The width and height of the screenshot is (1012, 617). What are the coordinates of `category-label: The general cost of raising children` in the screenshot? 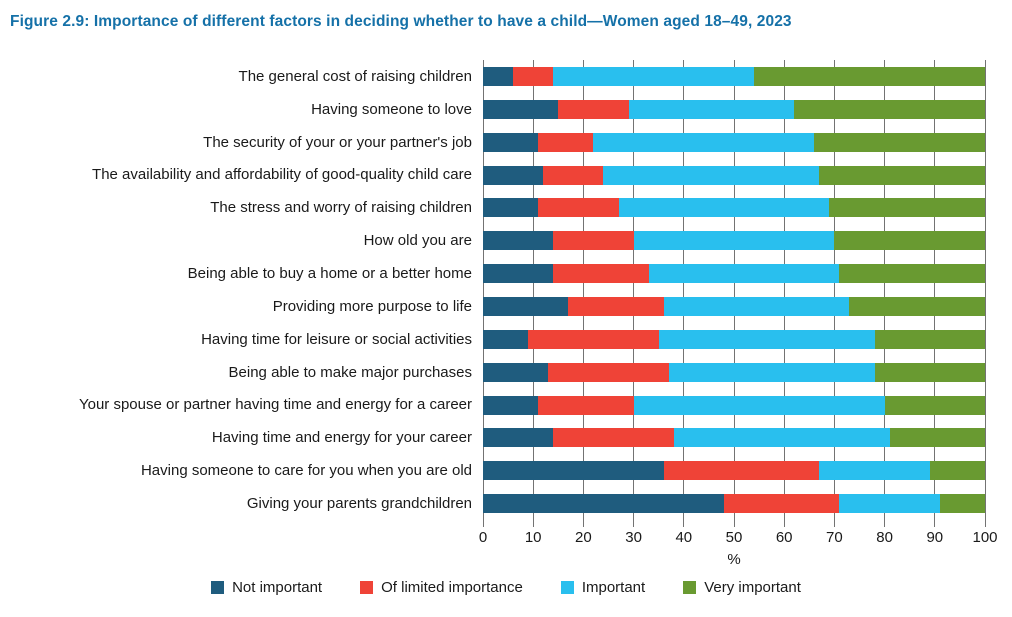 It's located at (355, 76).